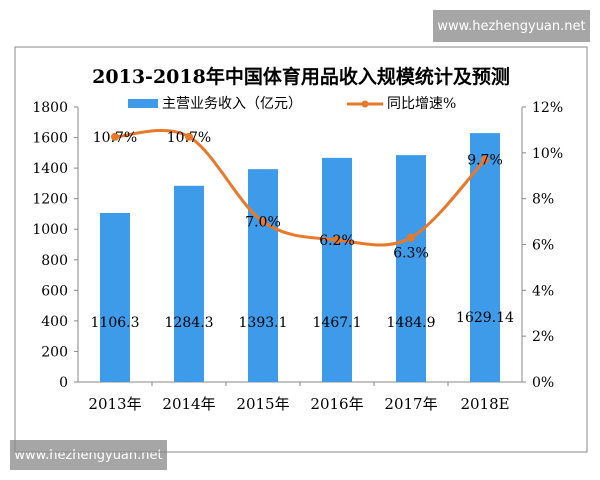  What do you see at coordinates (114, 404) in the screenshot?
I see `x-tick-label: 2013年` at bounding box center [114, 404].